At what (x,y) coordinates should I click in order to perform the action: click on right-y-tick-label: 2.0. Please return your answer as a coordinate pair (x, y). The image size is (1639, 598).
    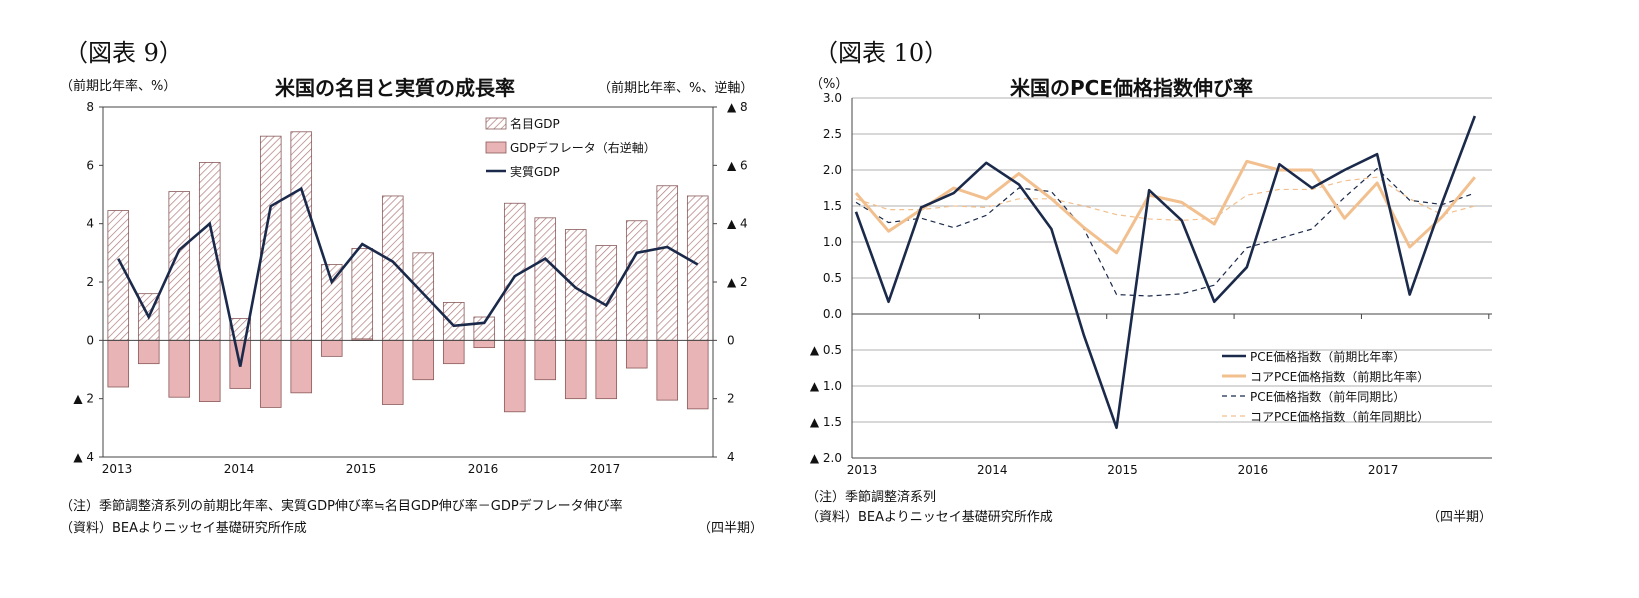
    Looking at the image, I should click on (832, 170).